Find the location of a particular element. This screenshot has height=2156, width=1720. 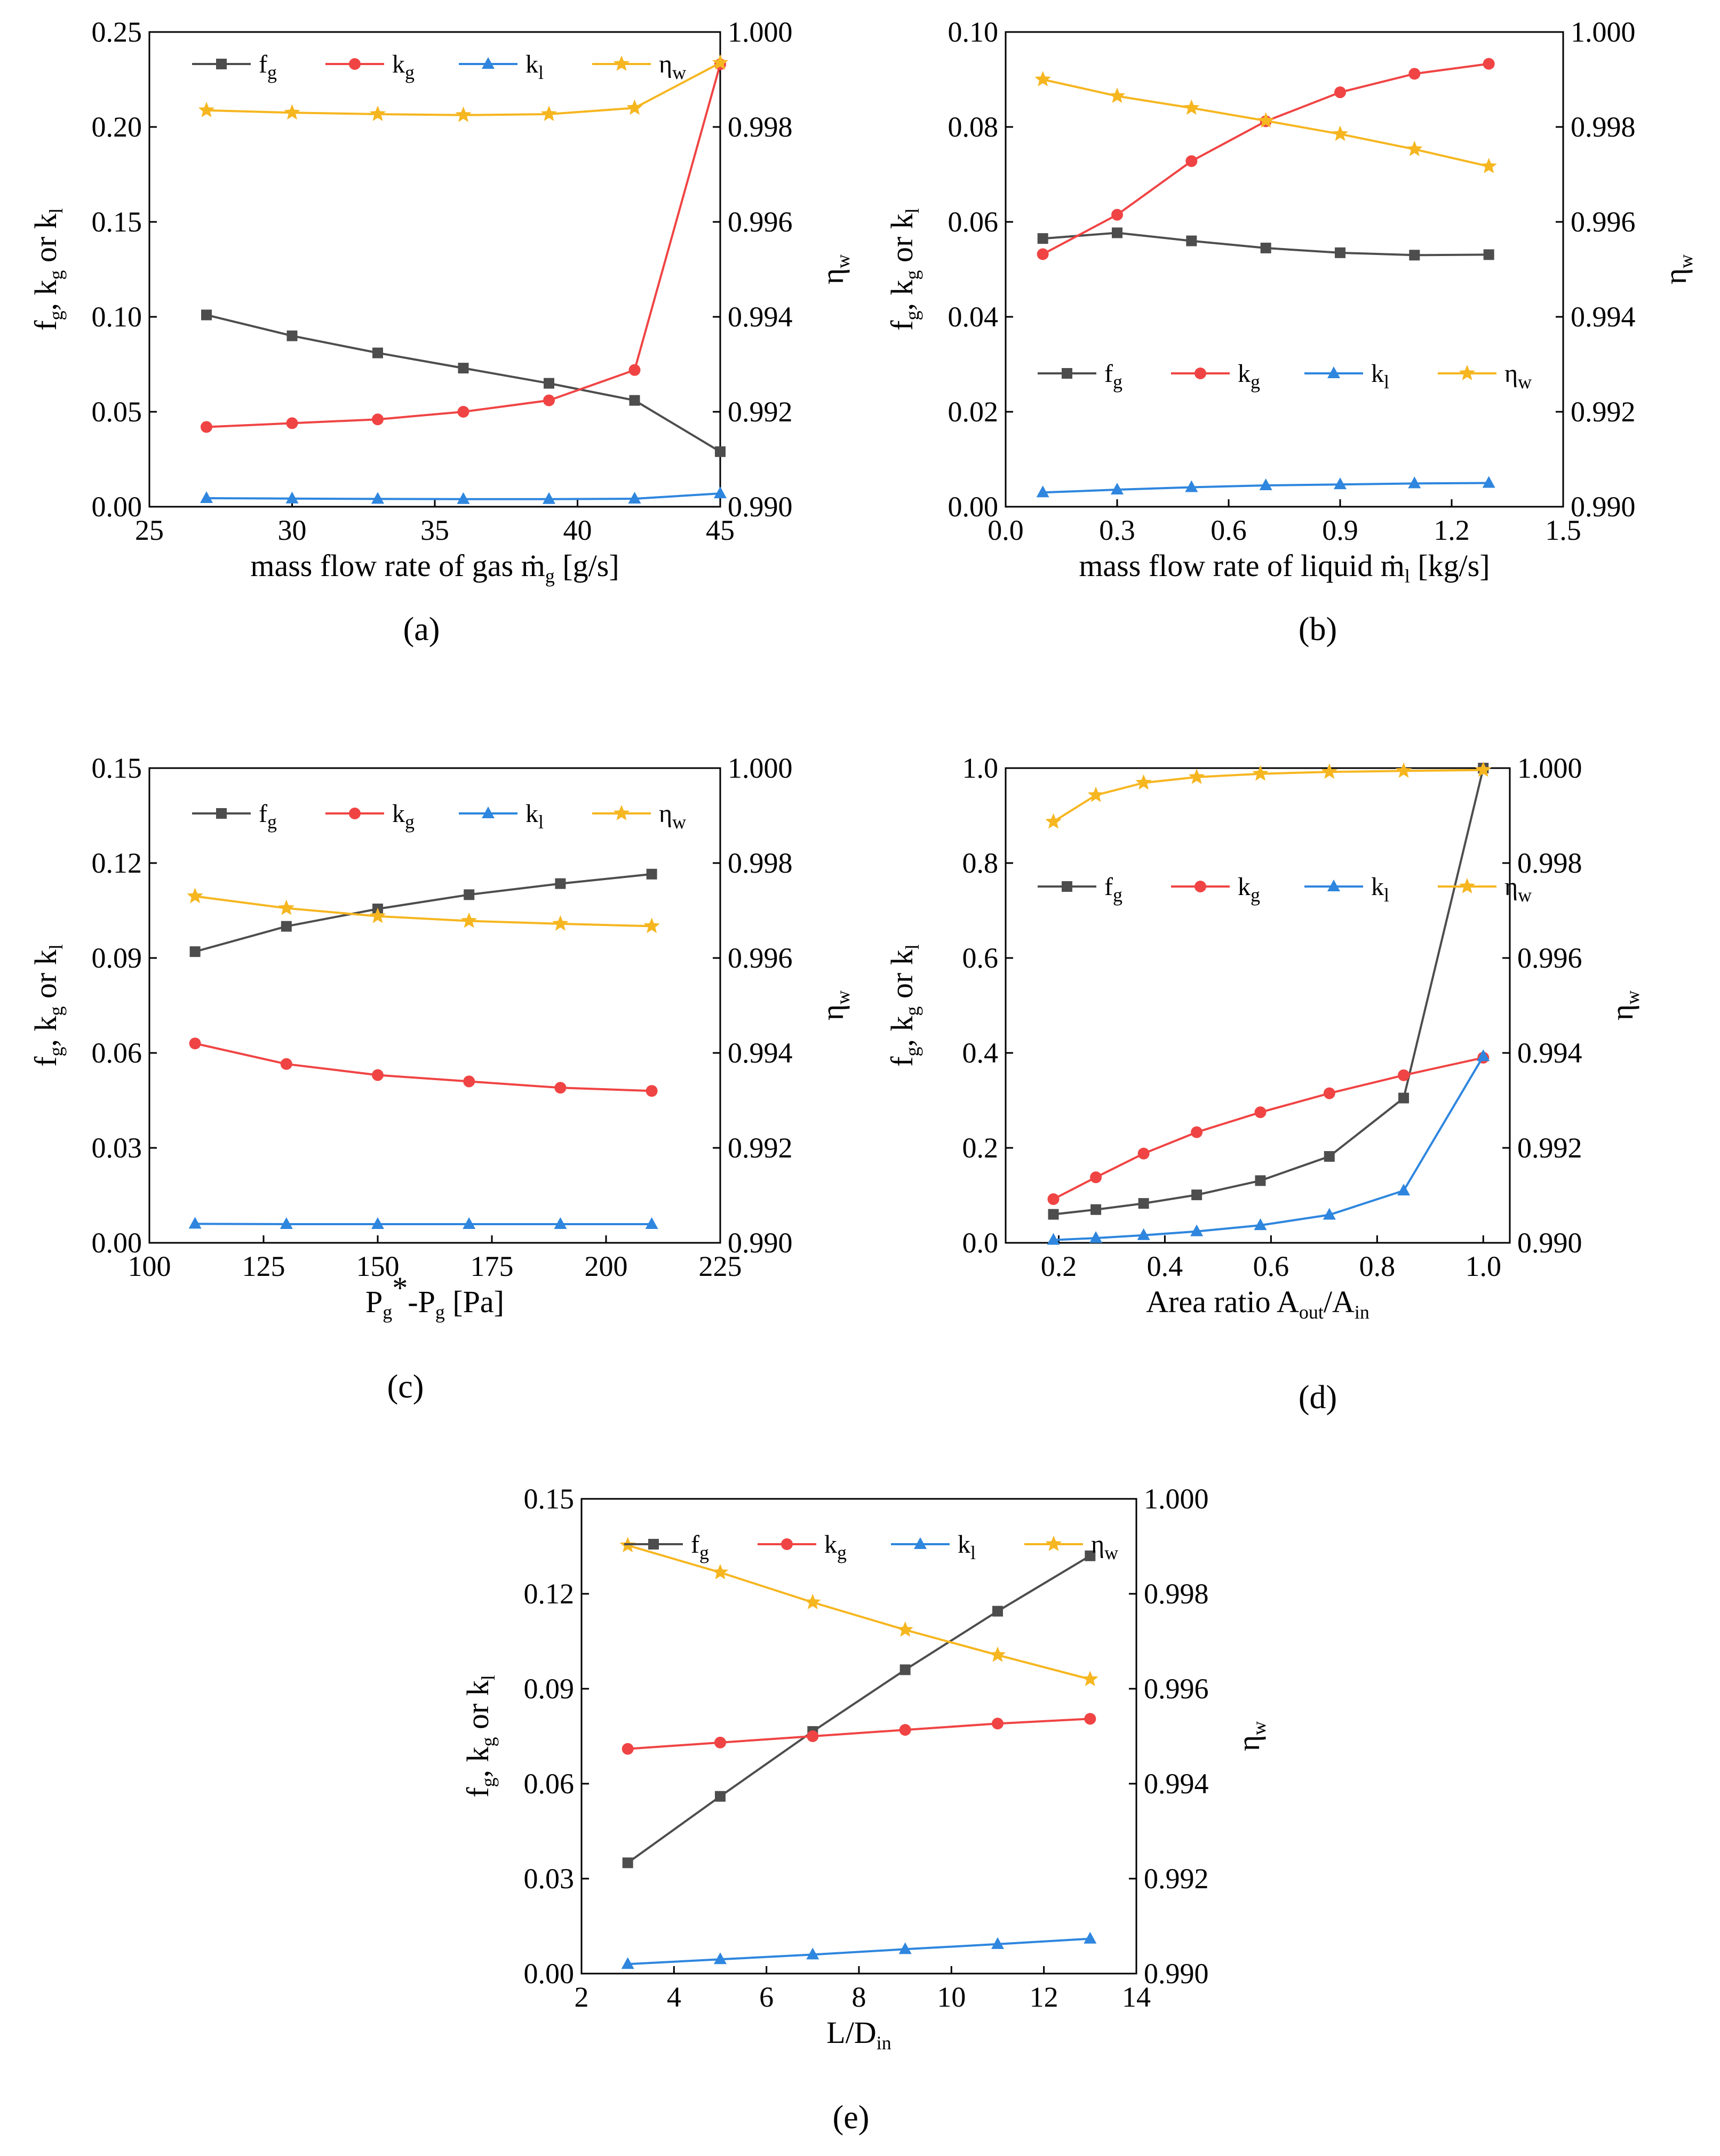

x-axis-label: mass flow rate of liquid ṁl [kg/s] is located at coordinates (1284, 568).